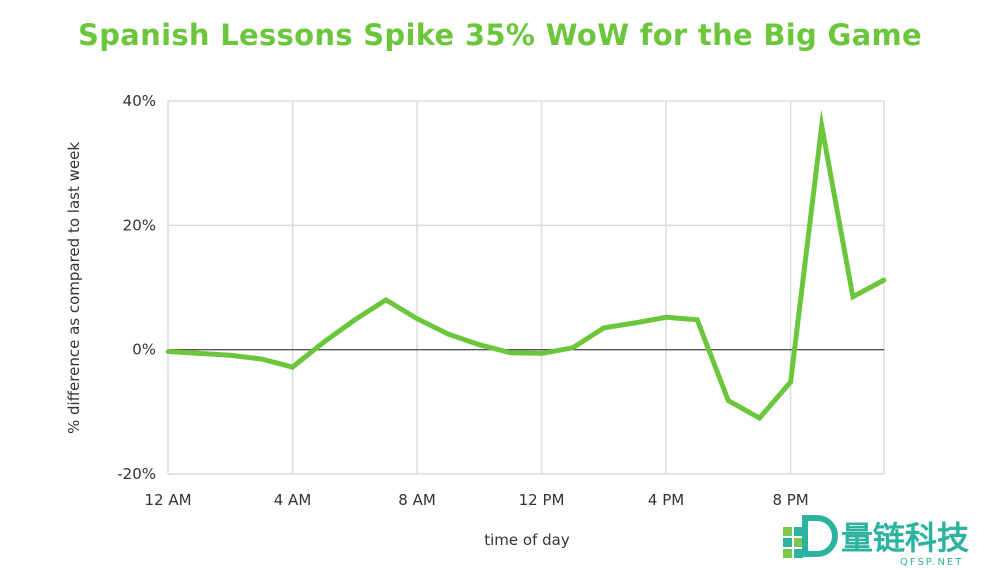 This screenshot has height=570, width=1000. Describe the element at coordinates (144, 350) in the screenshot. I see `y-tick-label: 0%` at that location.